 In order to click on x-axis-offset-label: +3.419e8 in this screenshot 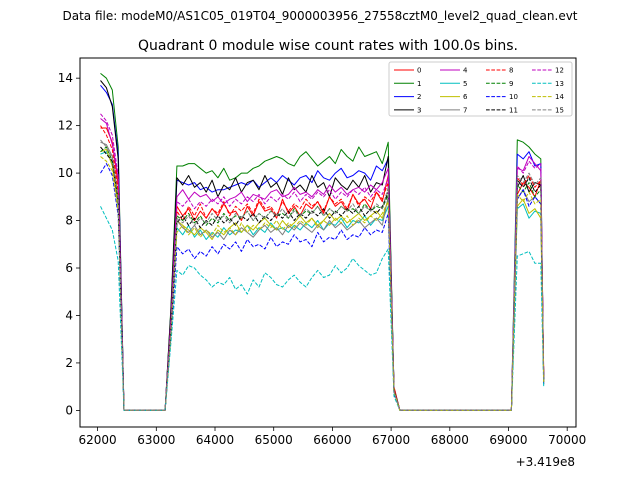, I will do `click(545, 462)`.